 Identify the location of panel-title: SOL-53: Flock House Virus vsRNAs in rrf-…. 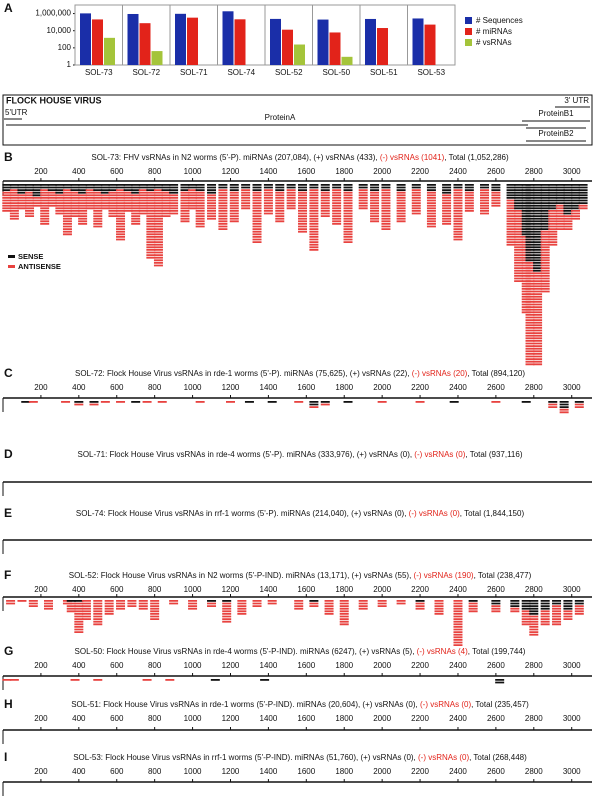
(300, 757).